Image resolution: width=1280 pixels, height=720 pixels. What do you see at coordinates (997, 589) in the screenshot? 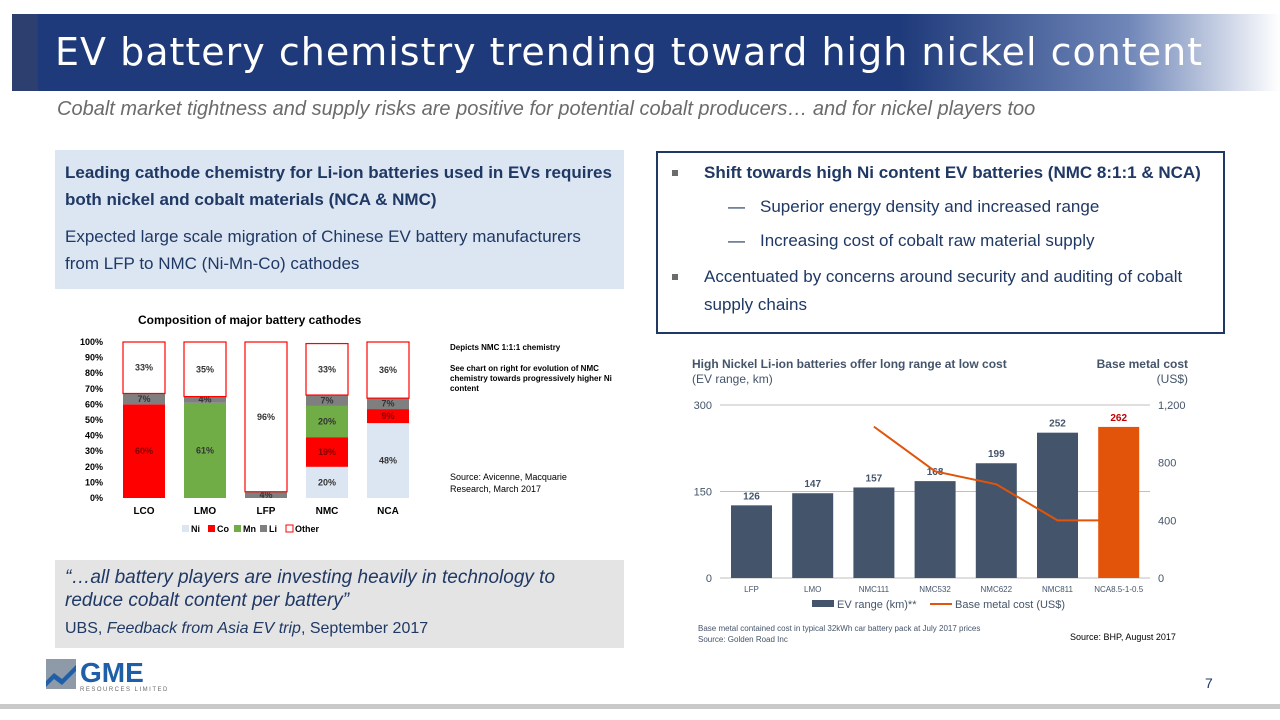
I see `chart2-x-tick: NMC622` at bounding box center [997, 589].